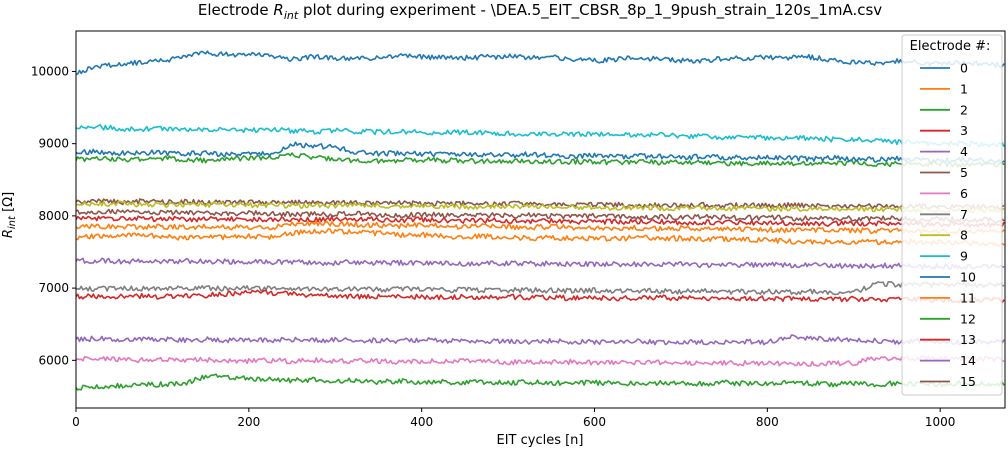 The height and width of the screenshot is (450, 1008). Describe the element at coordinates (539, 440) in the screenshot. I see `x-axis-label: EIT cycles [n]` at that location.